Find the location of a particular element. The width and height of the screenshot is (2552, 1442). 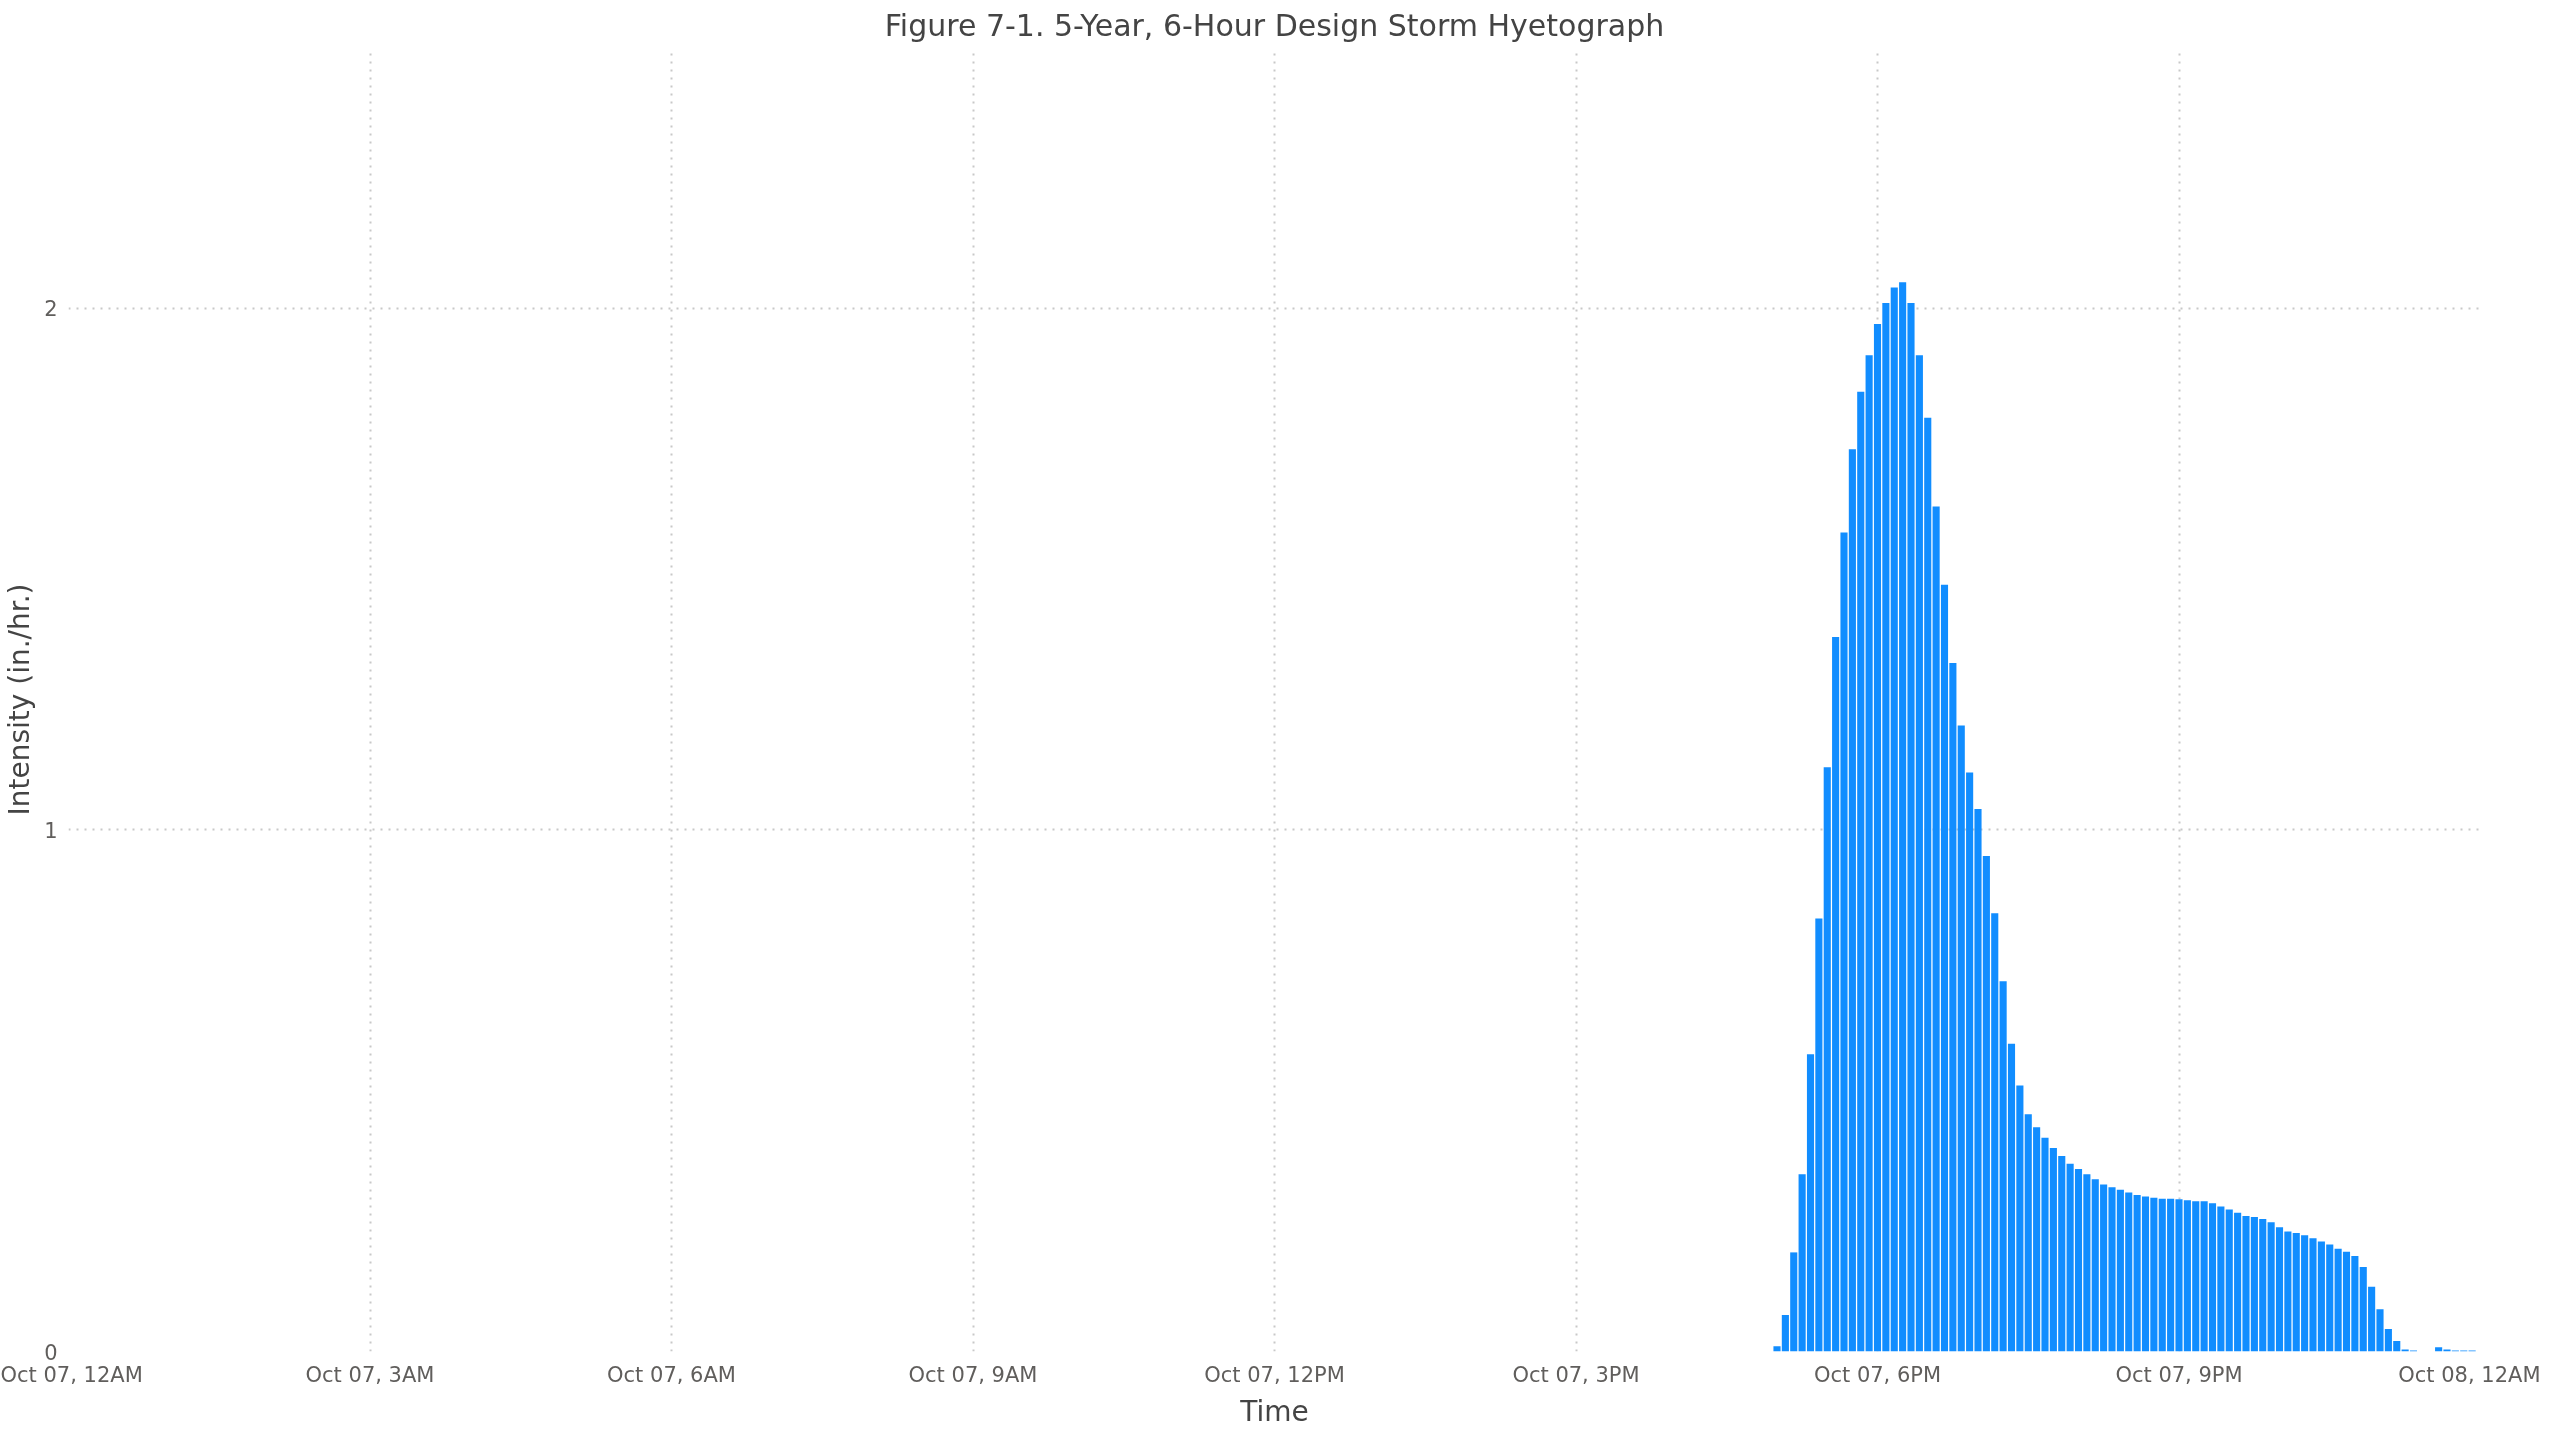

y-axis-title: Intensity (in./hr.) is located at coordinates (20, 699).